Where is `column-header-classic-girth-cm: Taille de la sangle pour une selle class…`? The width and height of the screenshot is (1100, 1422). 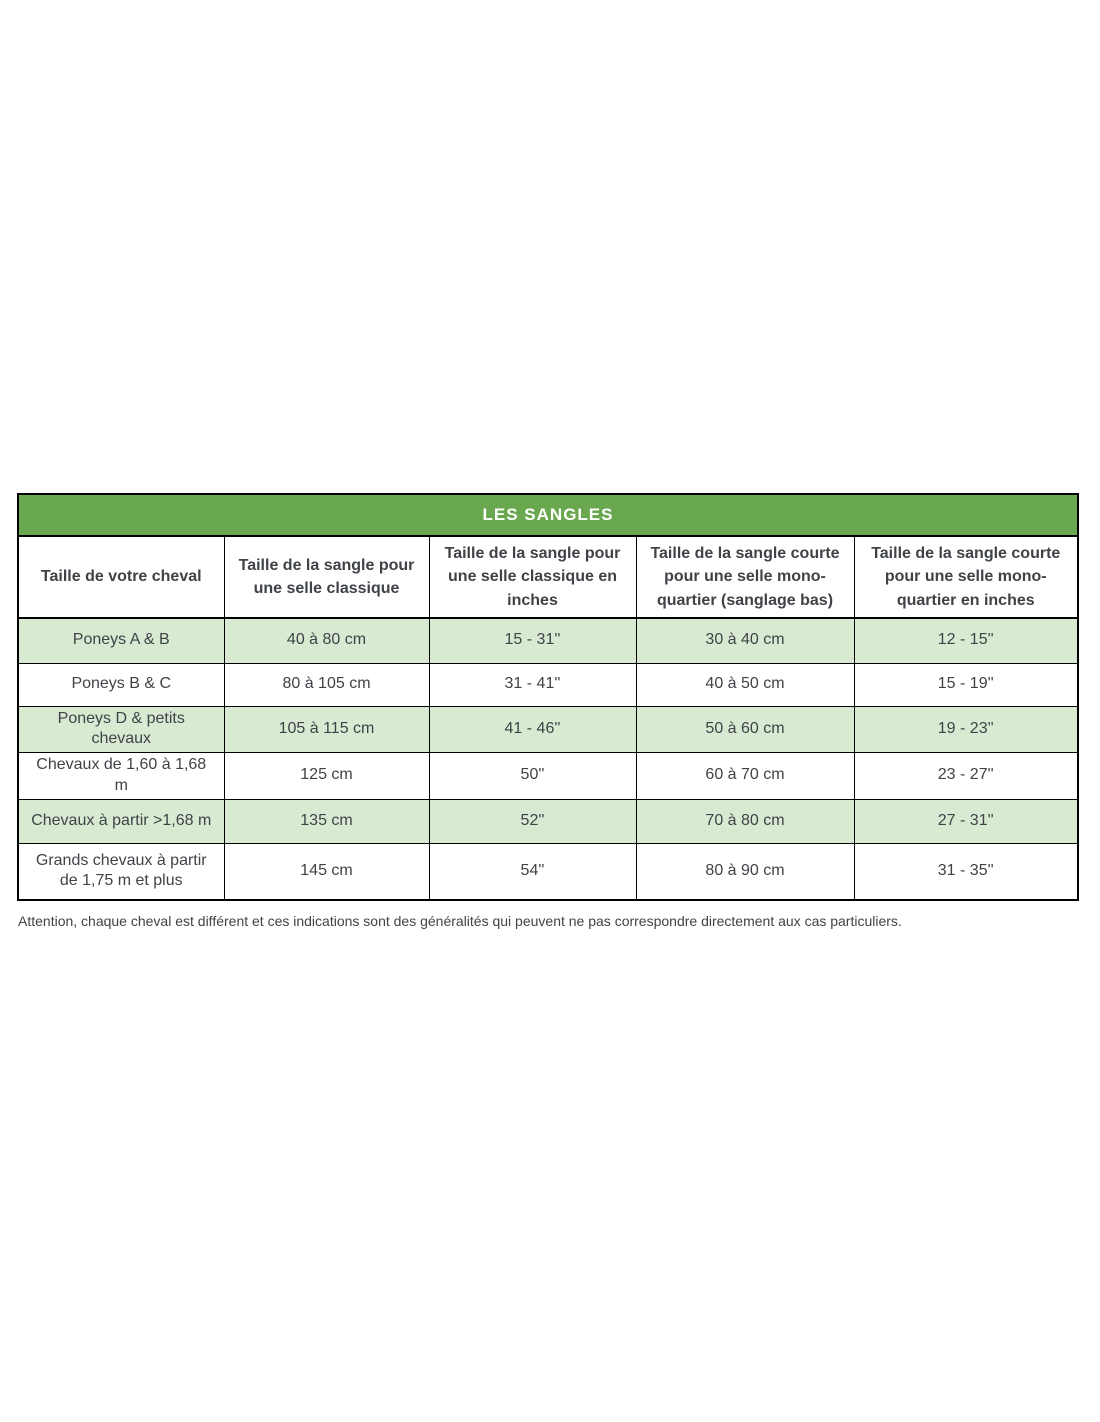
column-header-classic-girth-cm: Taille de la sangle pour une selle class… is located at coordinates (326, 577).